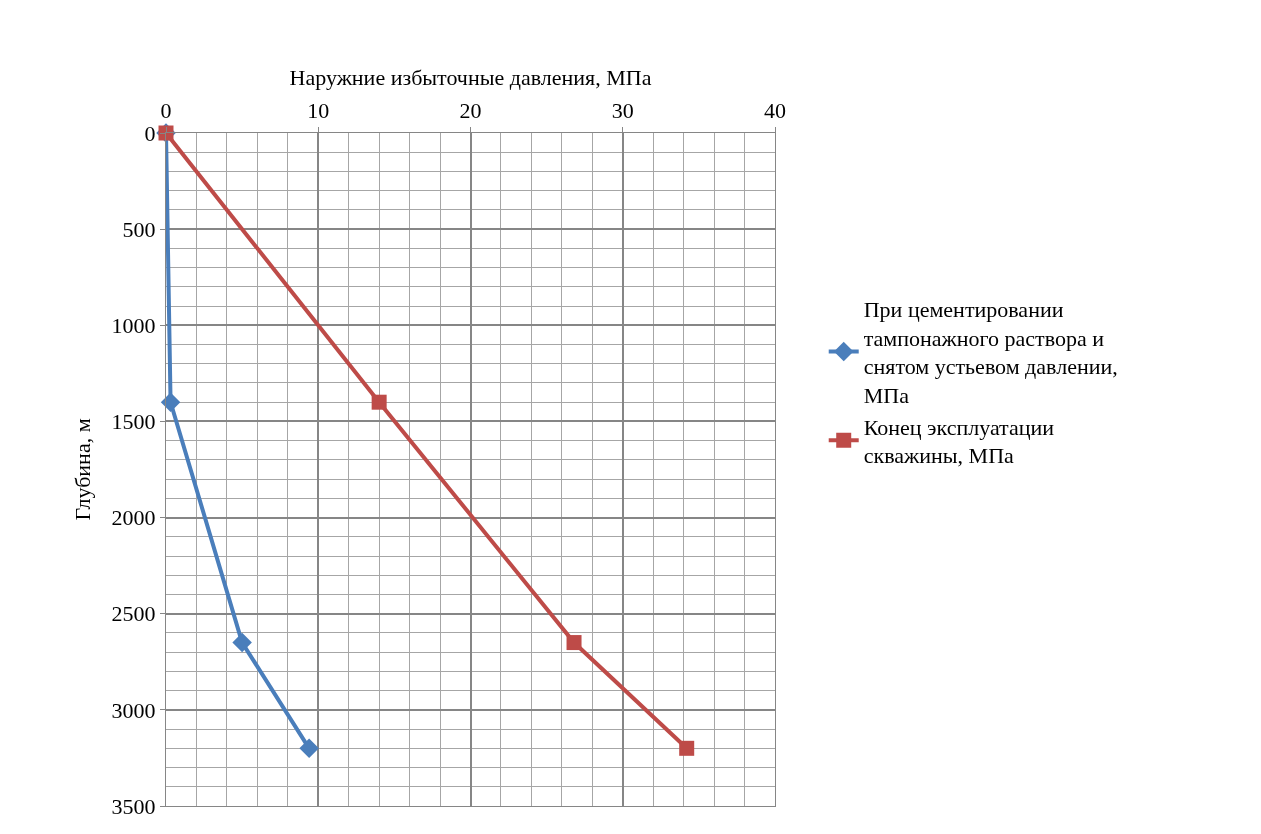  I want to click on x-tick-label: 10, so click(318, 111).